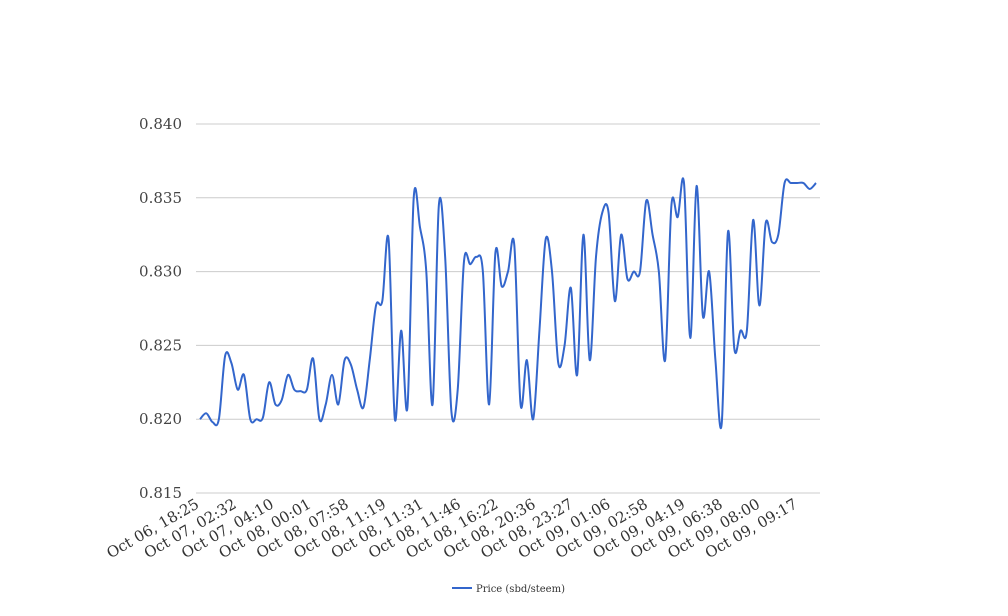  I want to click on y-tick-label: 0.830, so click(160, 272).